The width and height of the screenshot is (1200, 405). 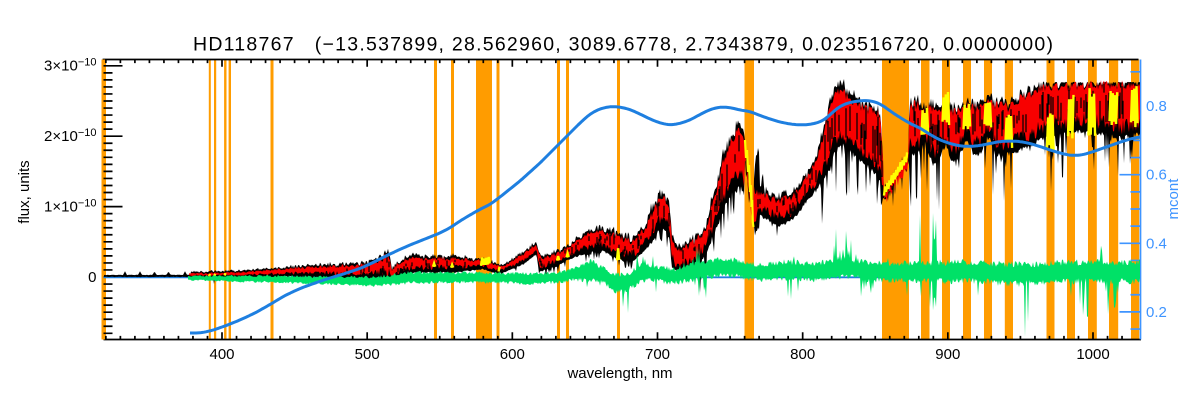 I want to click on svg-text: mcont, so click(x=1173, y=199).